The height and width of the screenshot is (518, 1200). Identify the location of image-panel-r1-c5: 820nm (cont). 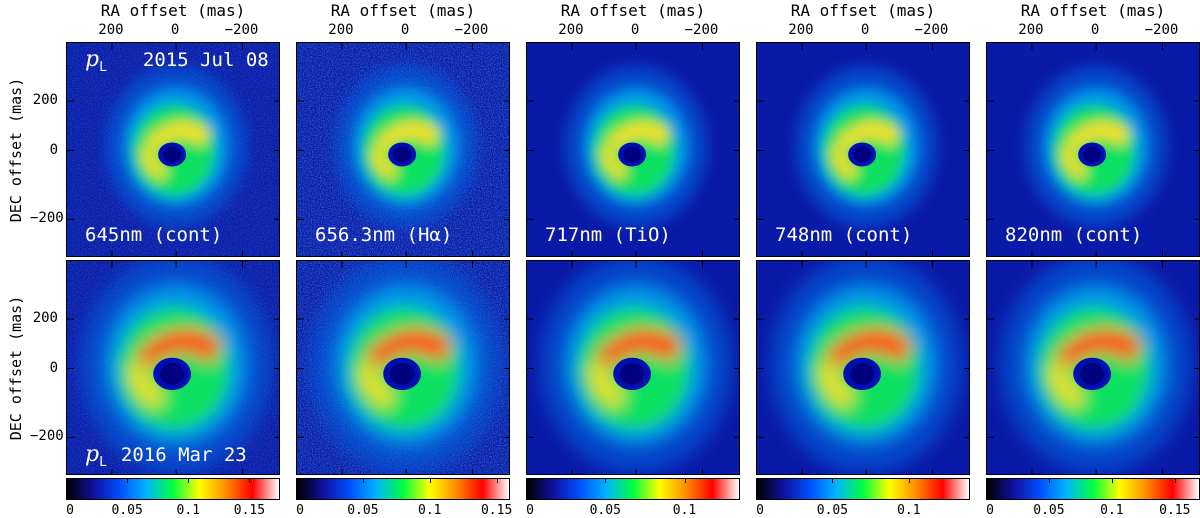
(1093, 149).